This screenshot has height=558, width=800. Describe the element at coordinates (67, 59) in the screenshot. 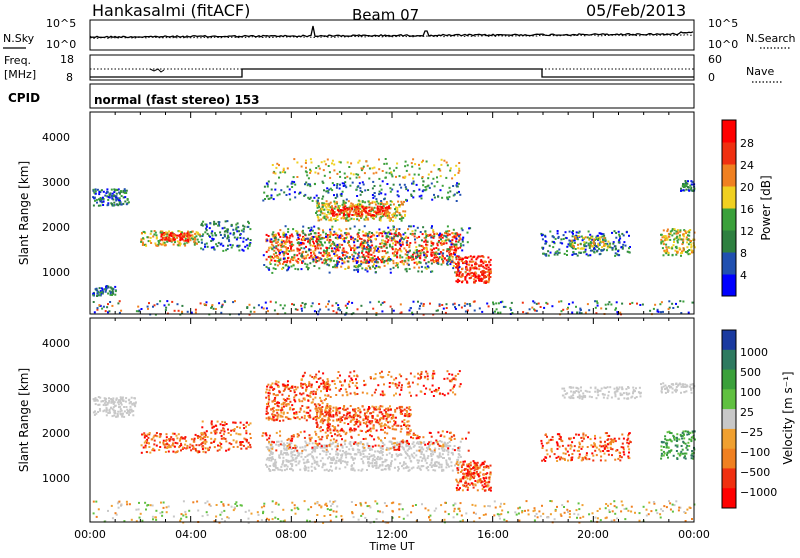

I see `freq-tick-top: 18` at that location.